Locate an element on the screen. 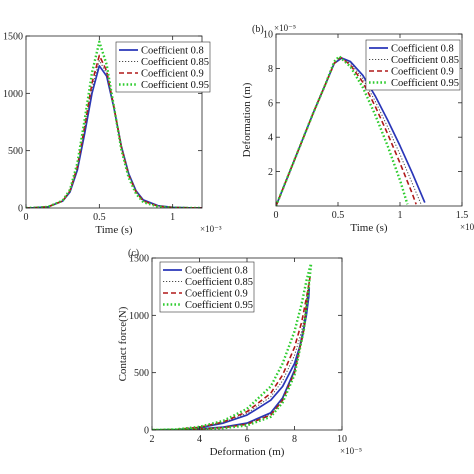 The width and height of the screenshot is (474, 474). y-tick-label: 10 is located at coordinates (268, 35).